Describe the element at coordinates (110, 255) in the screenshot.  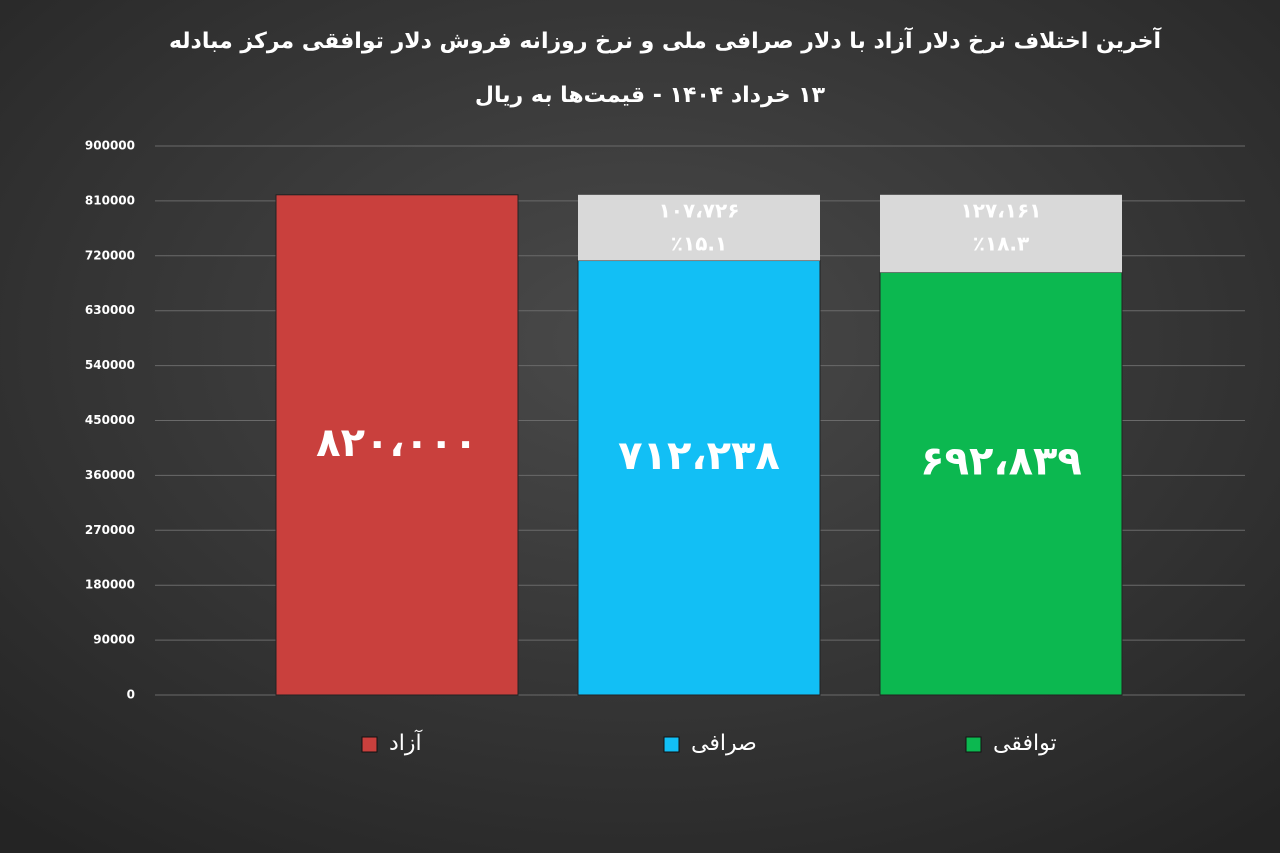
I see `y-tick-label: 720000` at that location.